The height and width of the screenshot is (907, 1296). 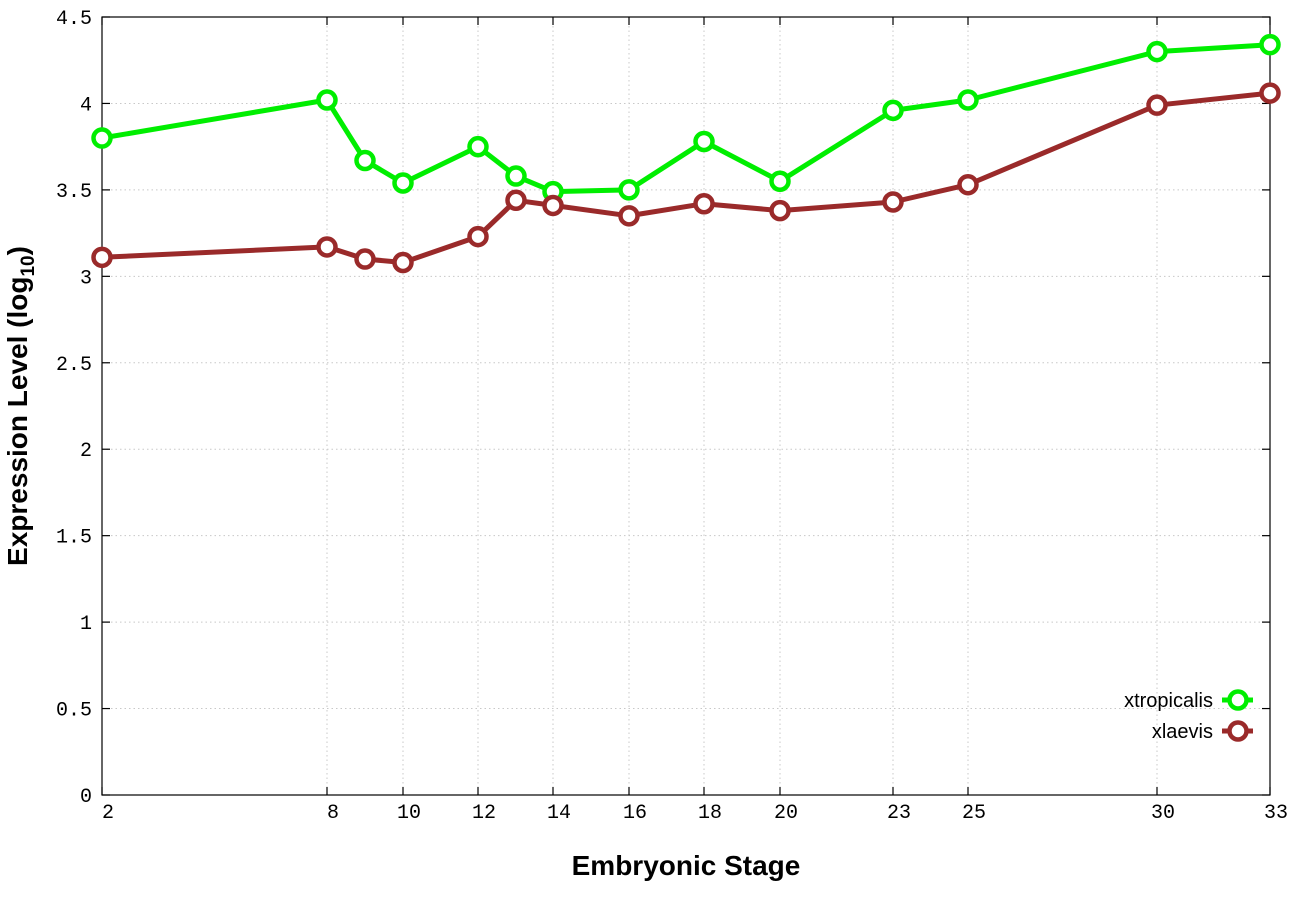 I want to click on legend-label-xtropicalis: xtropicalis, so click(x=1168, y=701).